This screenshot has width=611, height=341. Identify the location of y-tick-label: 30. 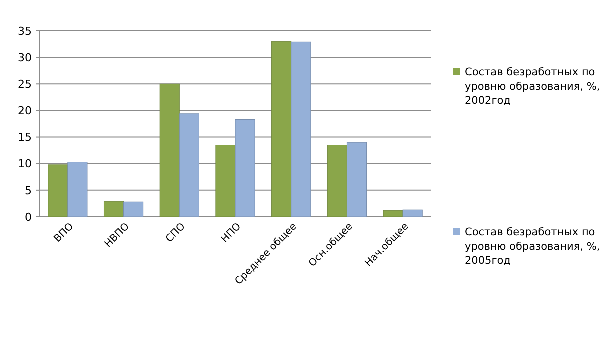
(25, 57).